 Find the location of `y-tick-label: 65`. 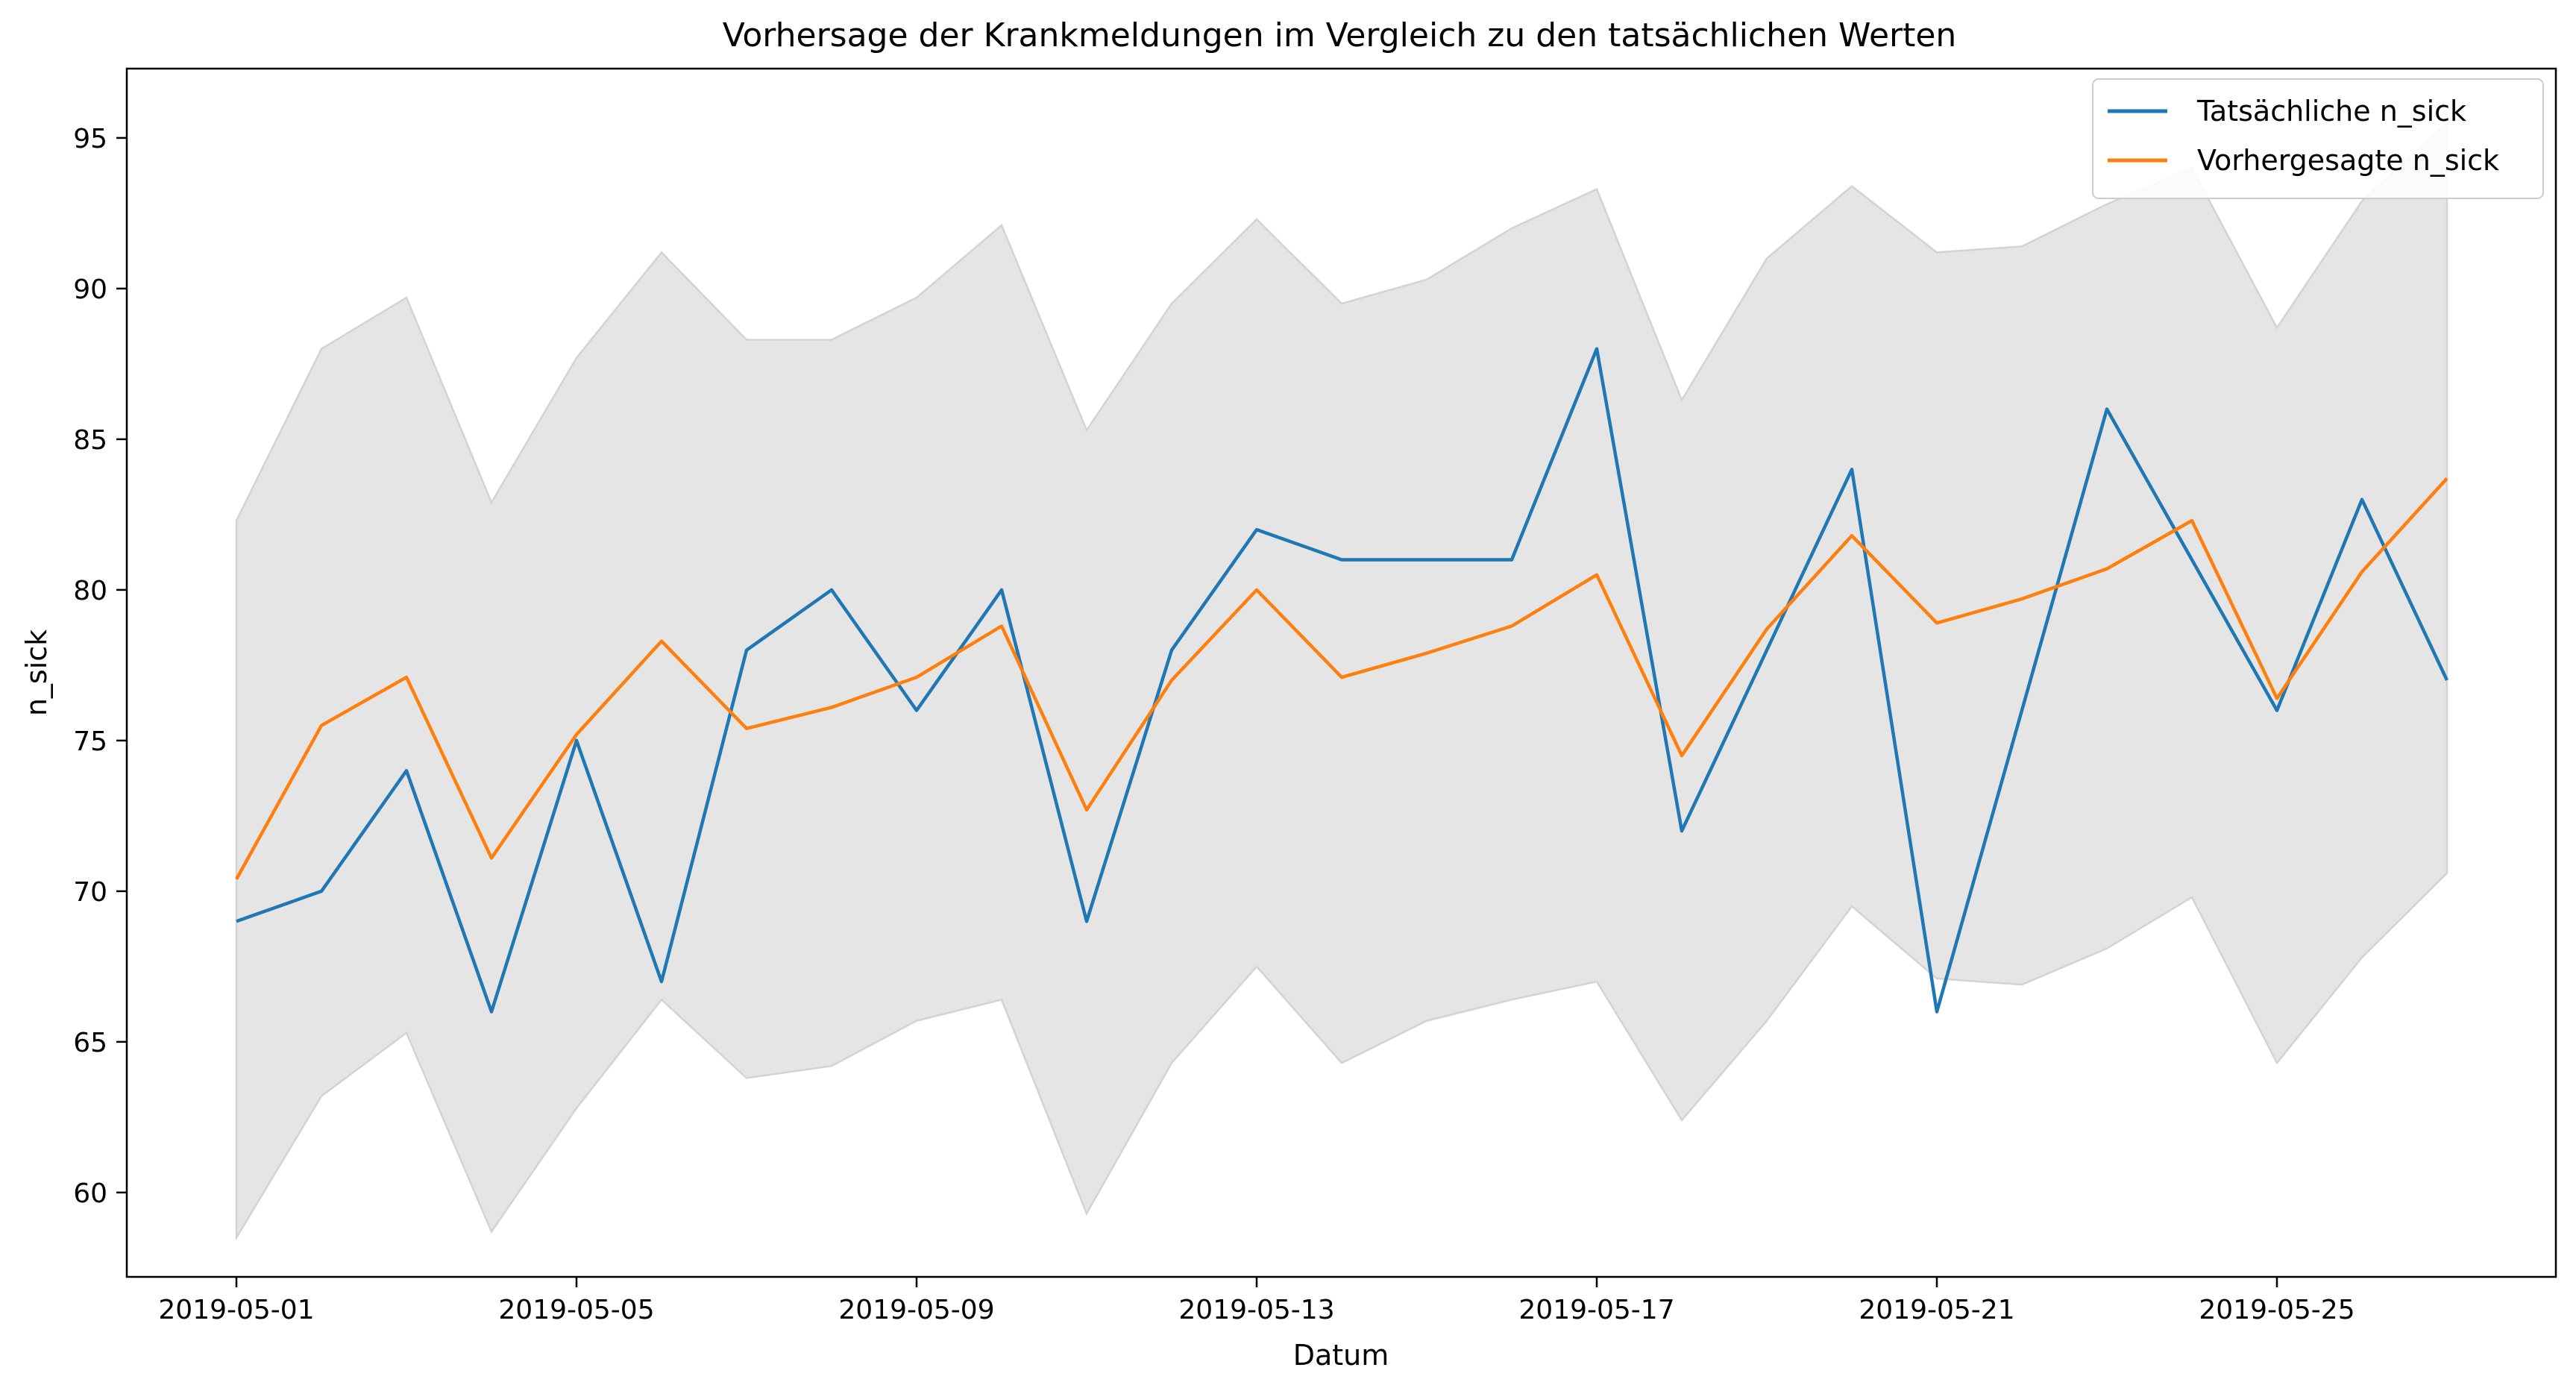

y-tick-label: 65 is located at coordinates (90, 1043).